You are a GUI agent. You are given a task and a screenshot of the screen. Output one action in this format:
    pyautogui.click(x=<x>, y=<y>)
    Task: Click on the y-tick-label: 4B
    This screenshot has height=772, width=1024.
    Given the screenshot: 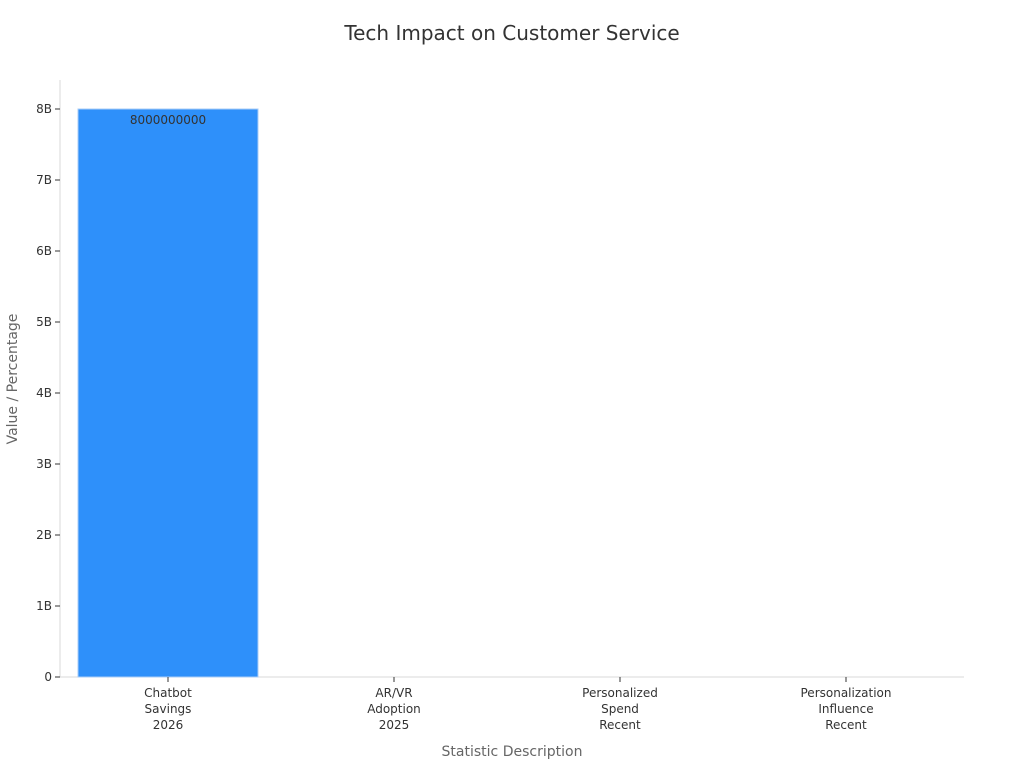 What is the action you would take?
    pyautogui.click(x=44, y=393)
    